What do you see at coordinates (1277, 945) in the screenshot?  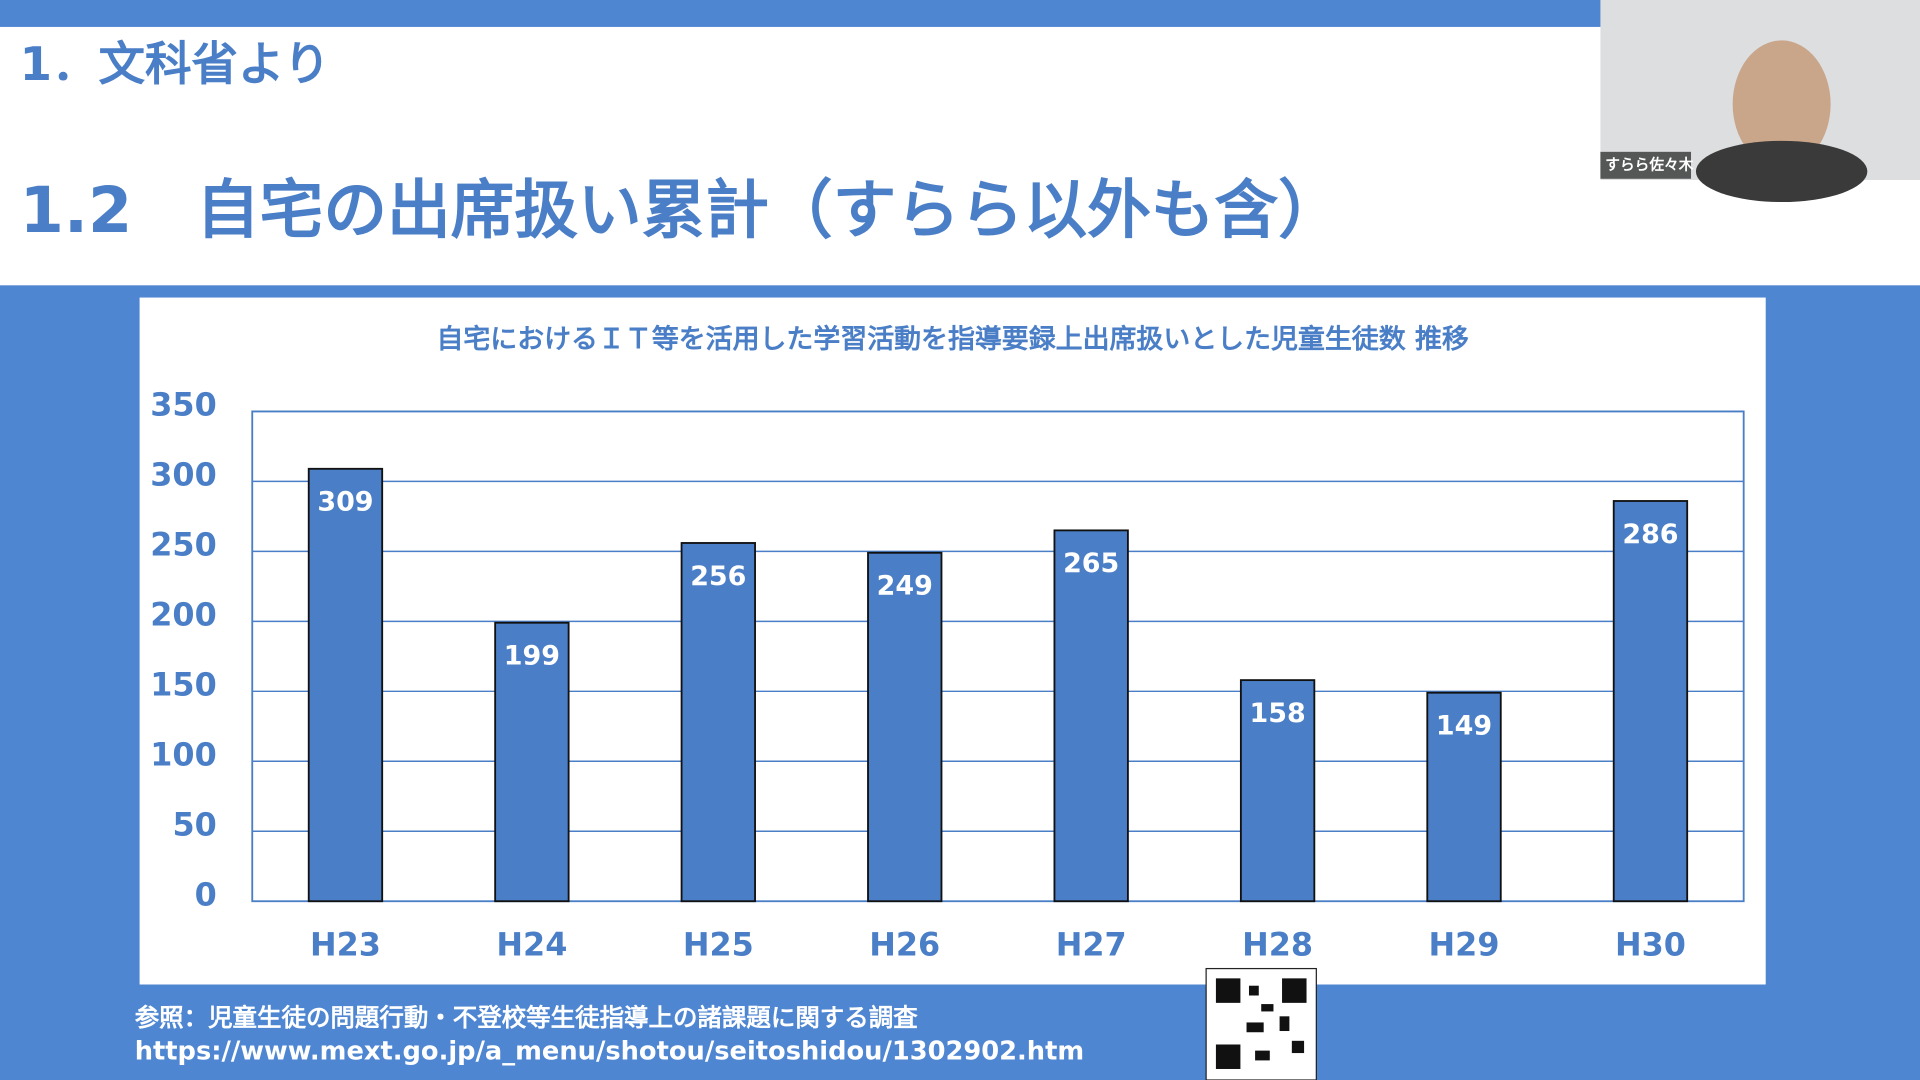 I see `x-tick-label: H28` at bounding box center [1277, 945].